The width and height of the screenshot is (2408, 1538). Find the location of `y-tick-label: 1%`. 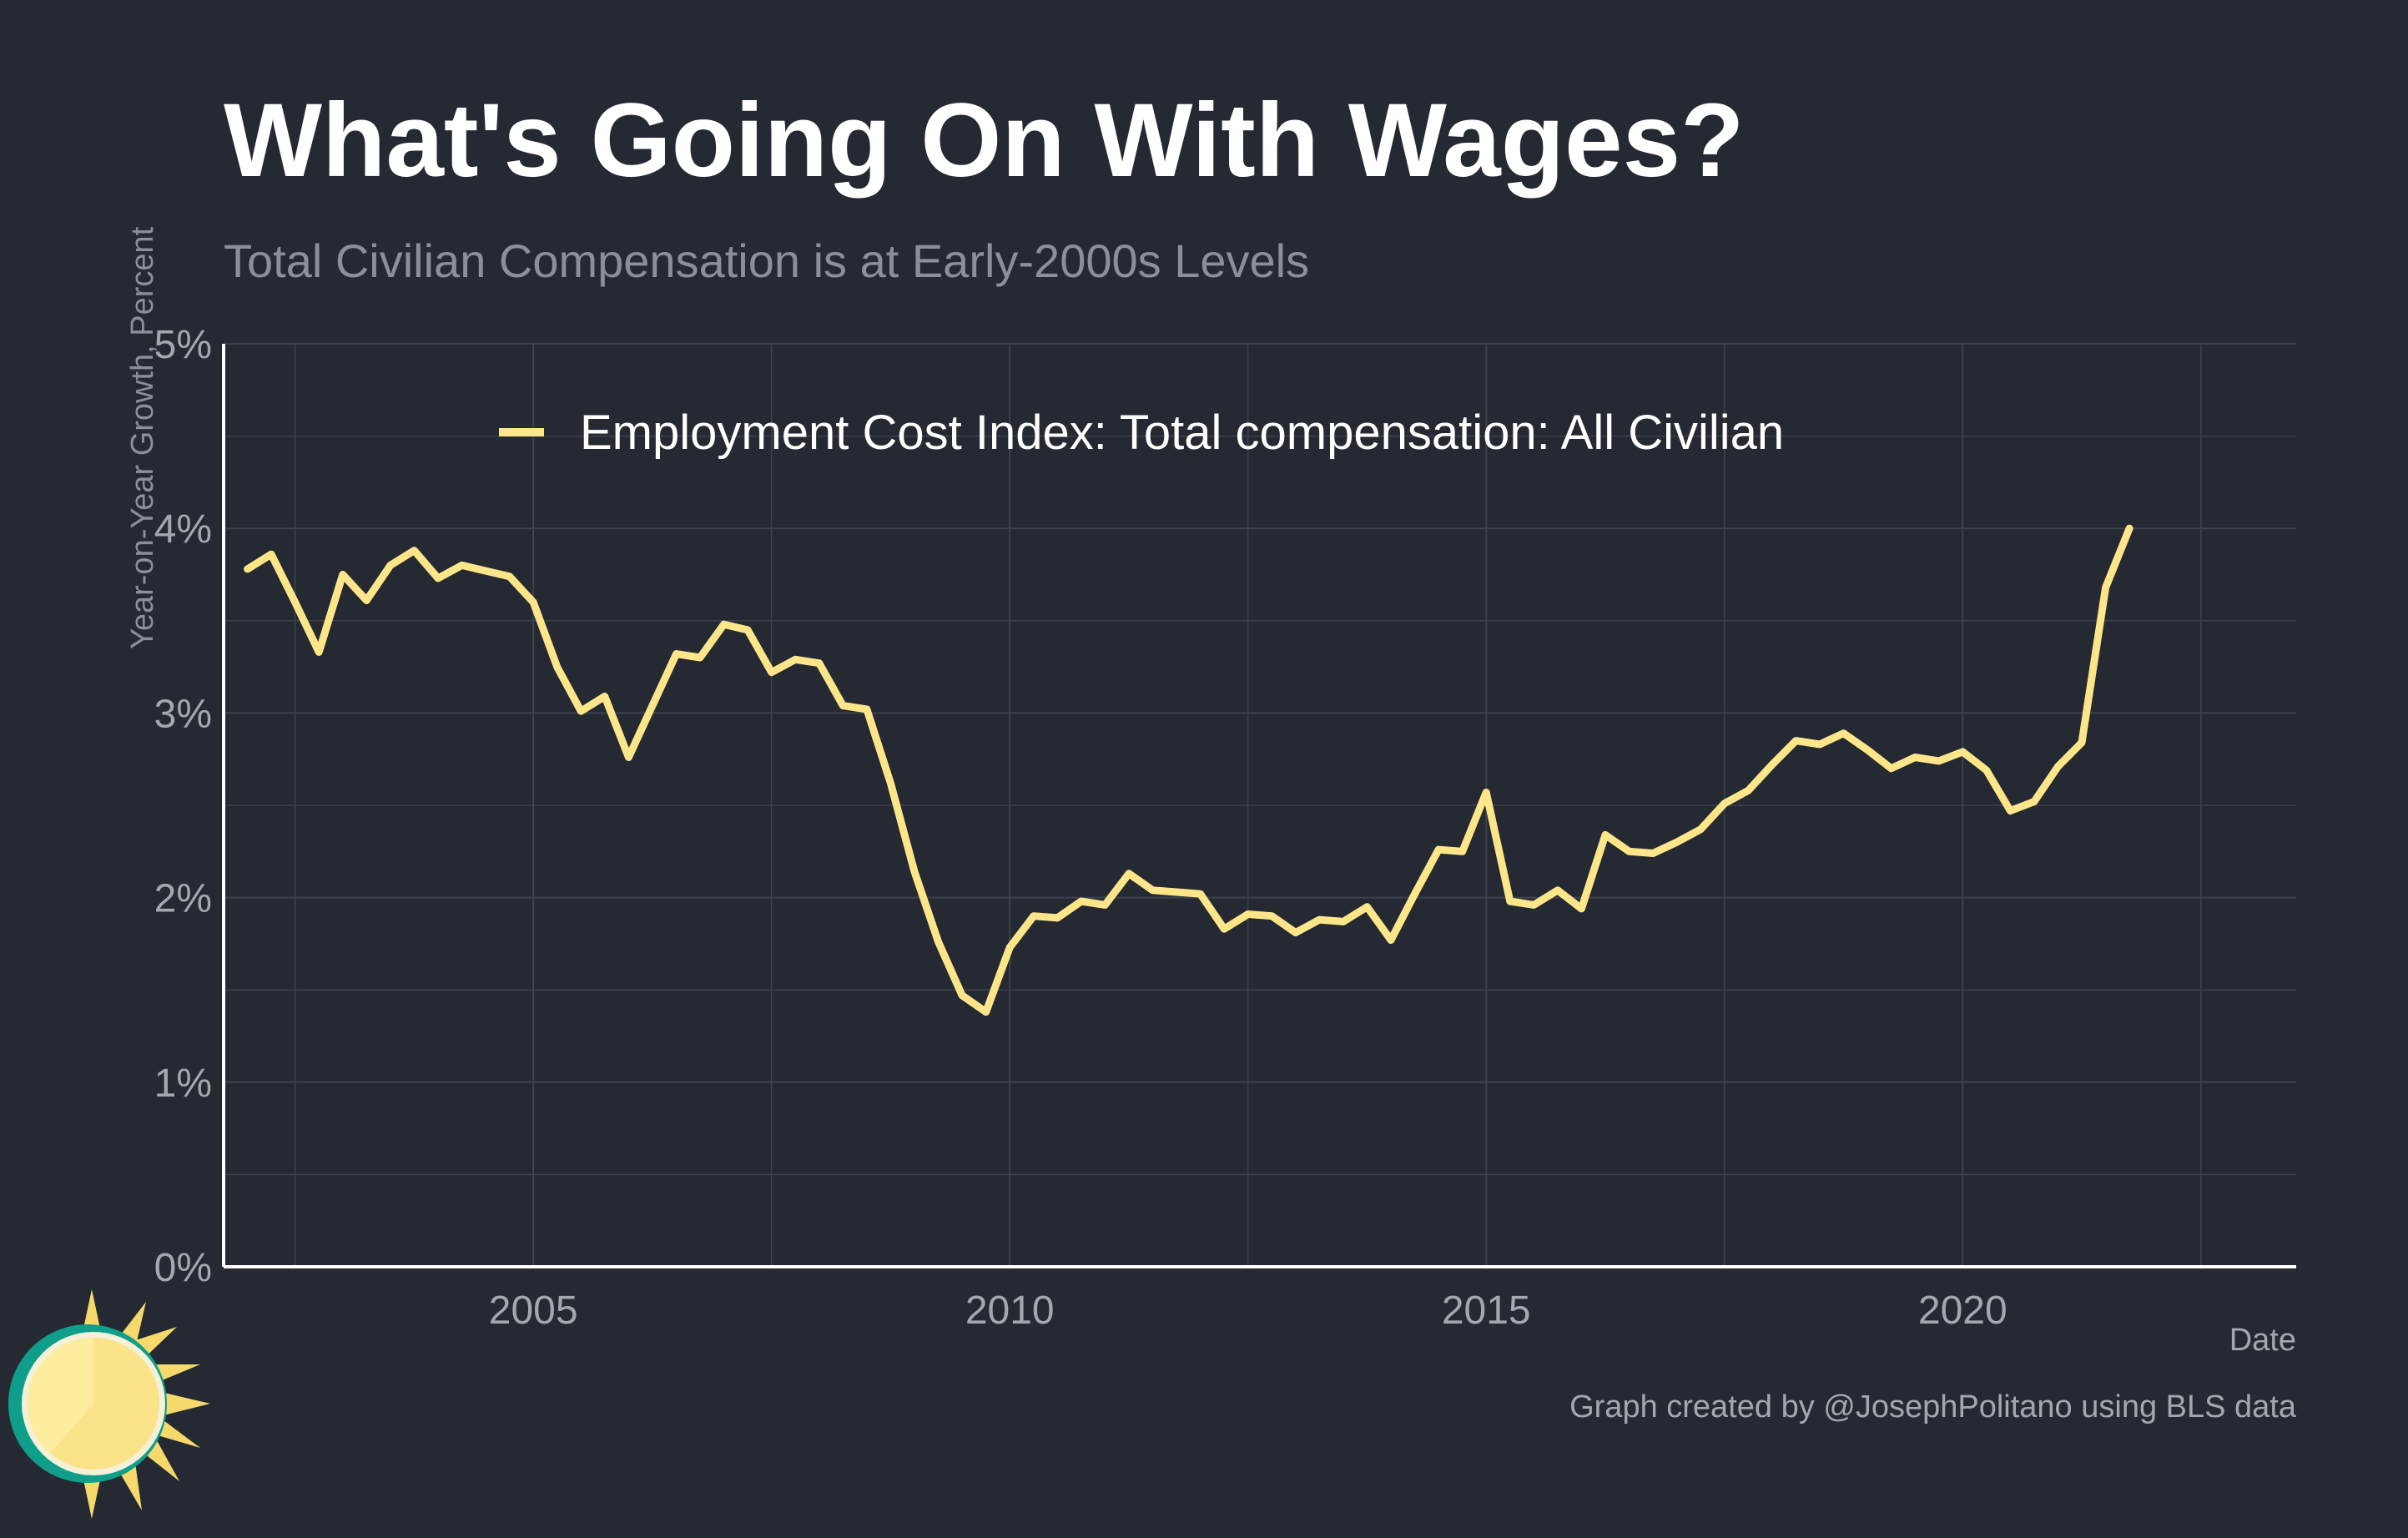

y-tick-label: 1% is located at coordinates (183, 1083).